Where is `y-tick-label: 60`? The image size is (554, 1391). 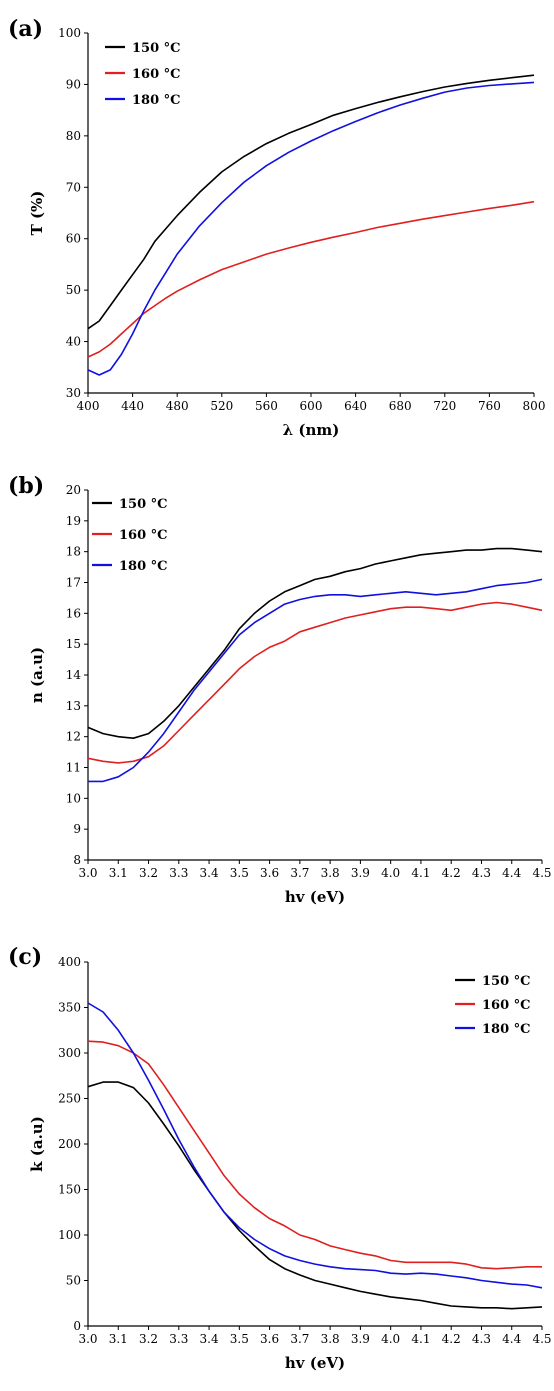
y-tick-label: 60 is located at coordinates (73, 239).